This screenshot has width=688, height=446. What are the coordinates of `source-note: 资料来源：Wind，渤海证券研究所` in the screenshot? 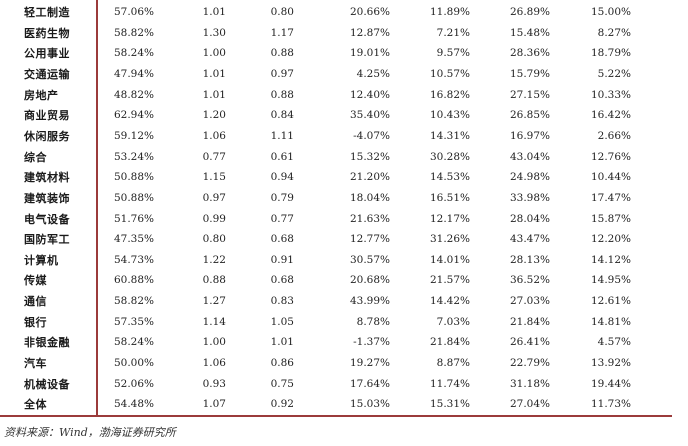 It's located at (90, 432).